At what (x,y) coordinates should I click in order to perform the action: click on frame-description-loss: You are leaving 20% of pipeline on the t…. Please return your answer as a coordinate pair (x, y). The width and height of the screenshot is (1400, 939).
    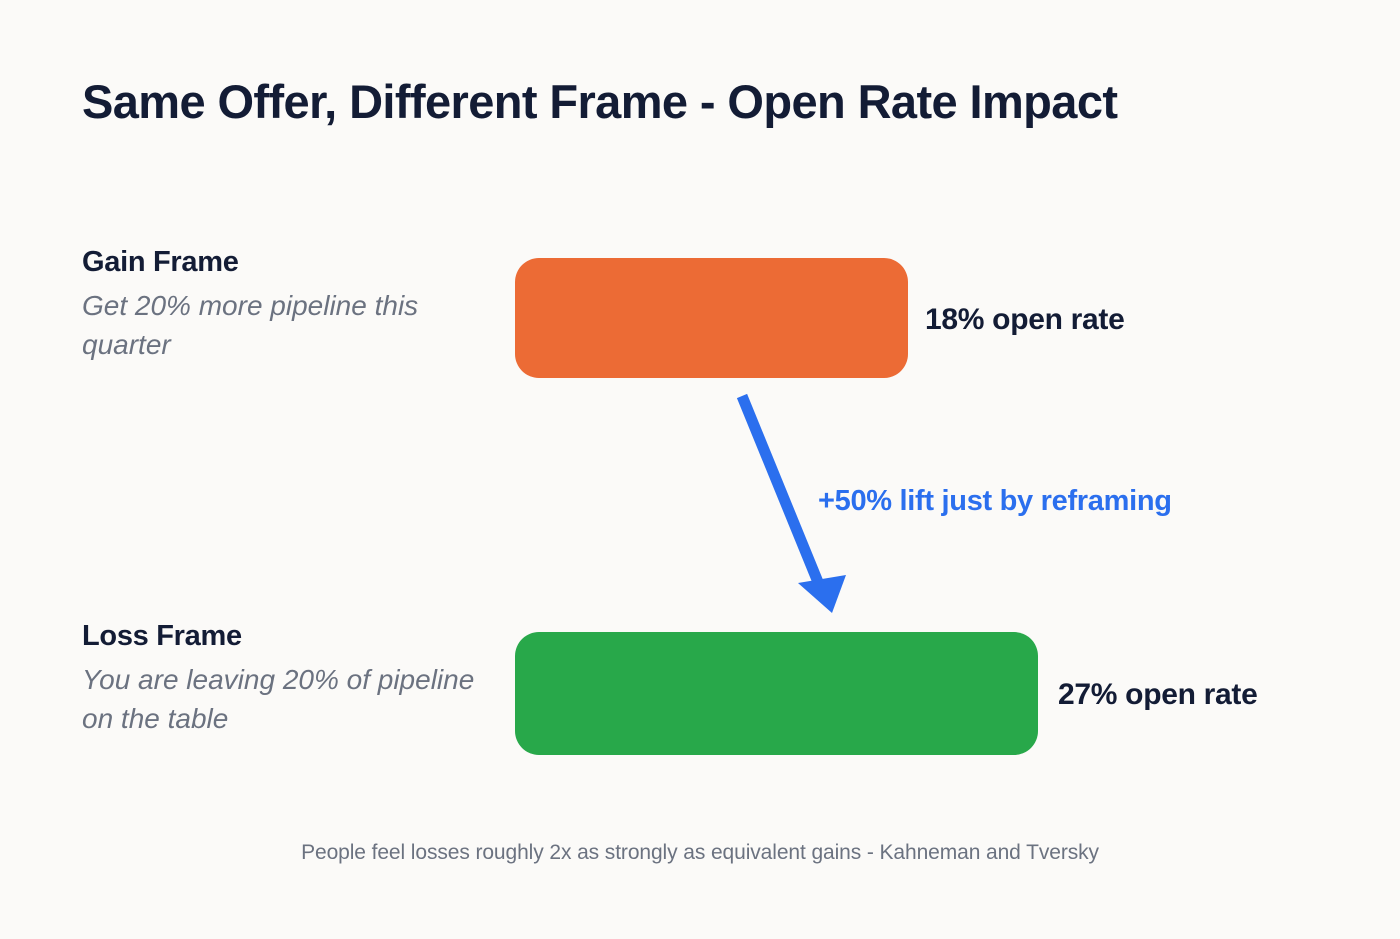
    Looking at the image, I should click on (278, 699).